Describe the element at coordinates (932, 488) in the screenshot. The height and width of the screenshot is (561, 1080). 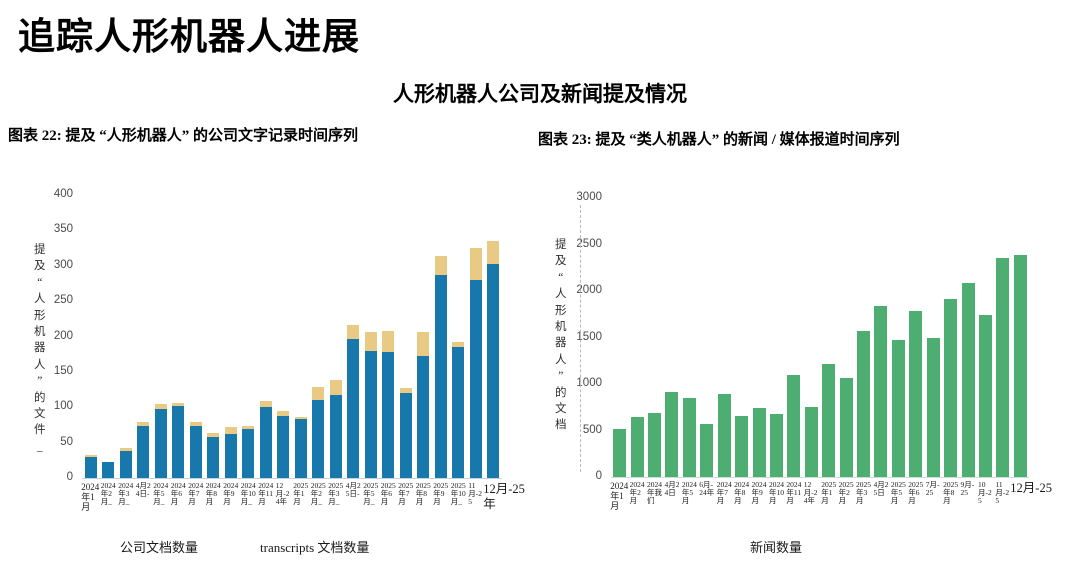
I see `x-axis-label: 7月-25` at that location.